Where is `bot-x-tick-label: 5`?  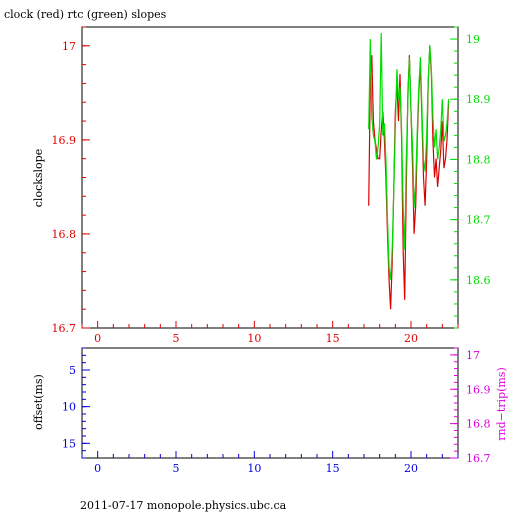
bot-x-tick-label: 5 is located at coordinates (176, 468).